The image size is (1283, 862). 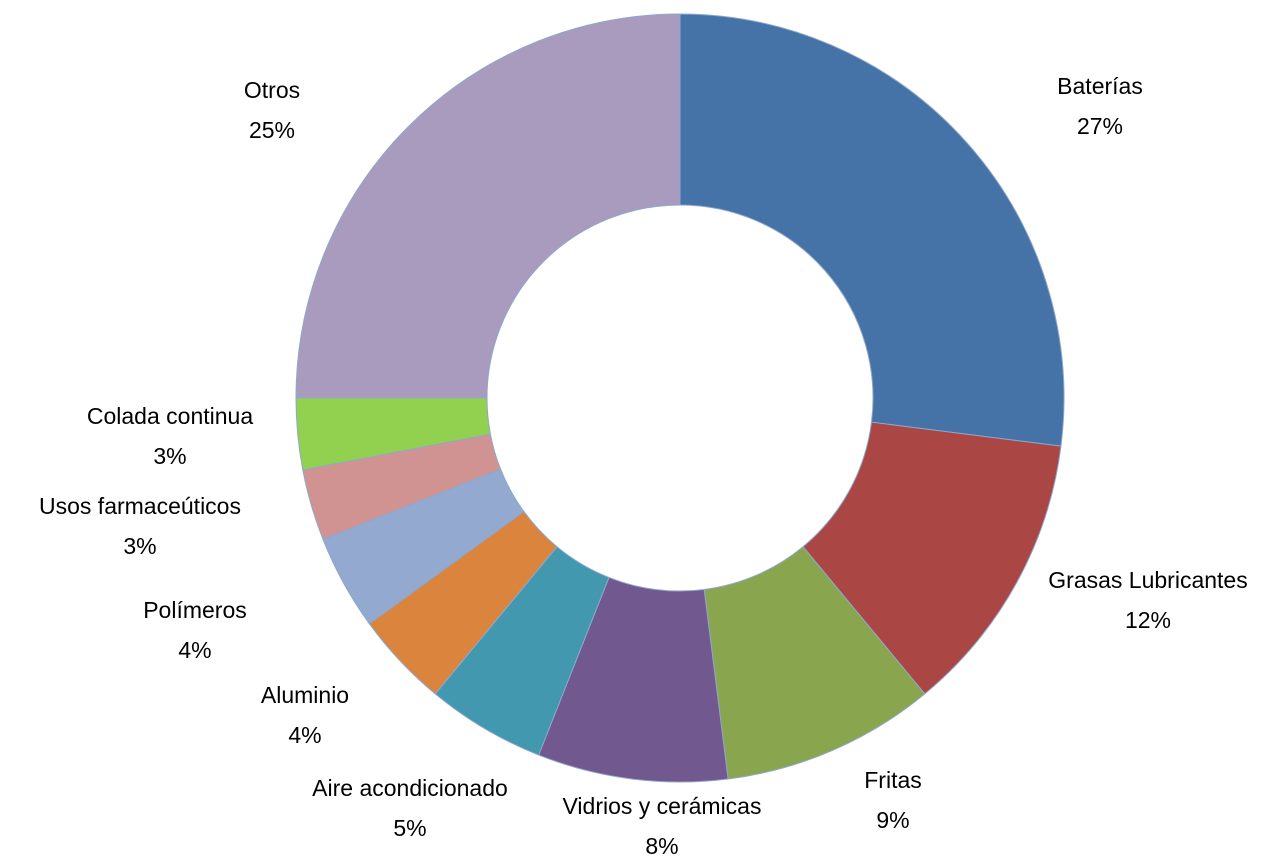 I want to click on category-label: Grasas Lubricantes, so click(x=1147, y=580).